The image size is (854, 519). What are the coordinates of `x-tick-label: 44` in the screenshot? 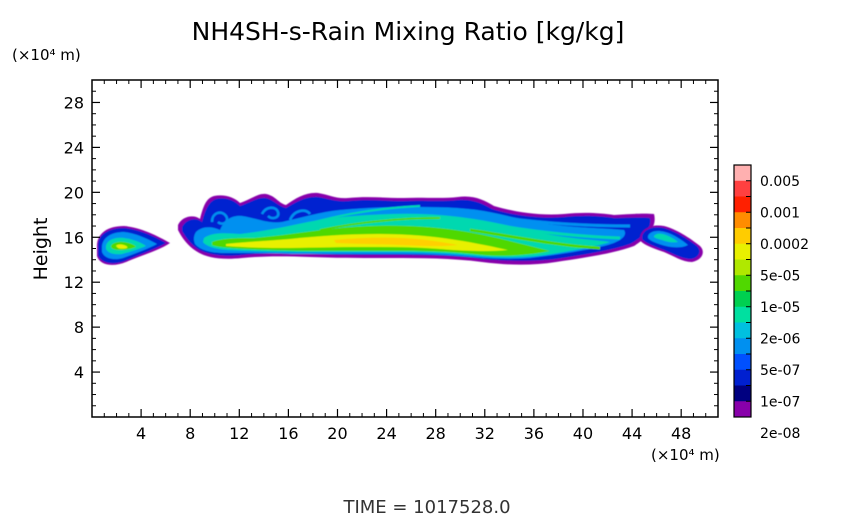 It's located at (632, 433).